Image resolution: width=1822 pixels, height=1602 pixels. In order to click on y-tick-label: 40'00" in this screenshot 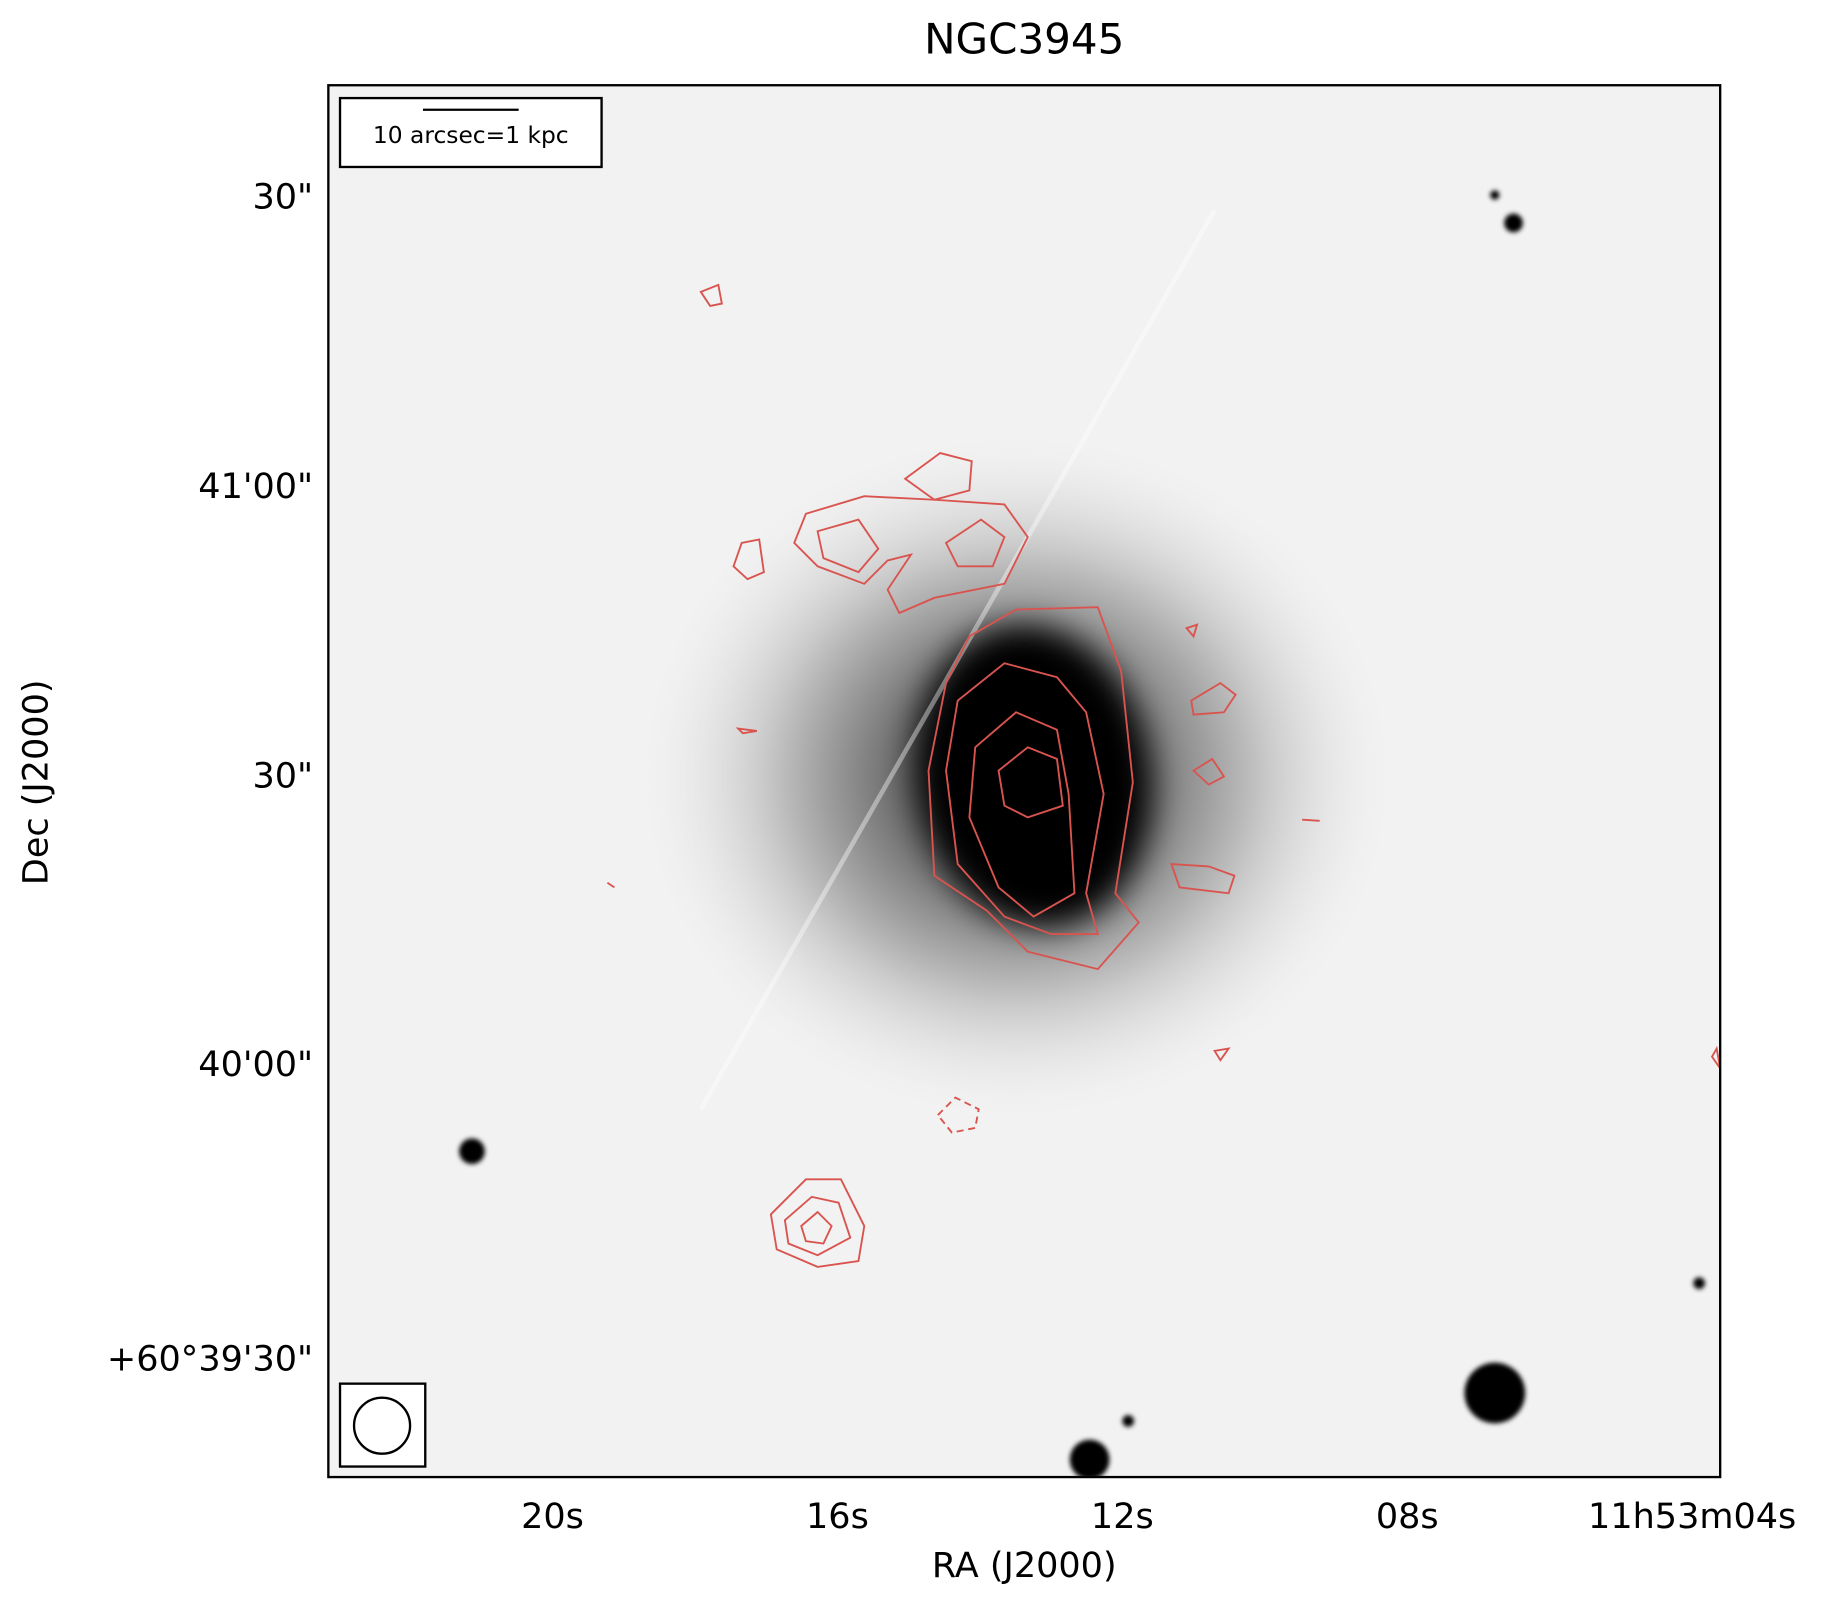, I will do `click(255, 1064)`.